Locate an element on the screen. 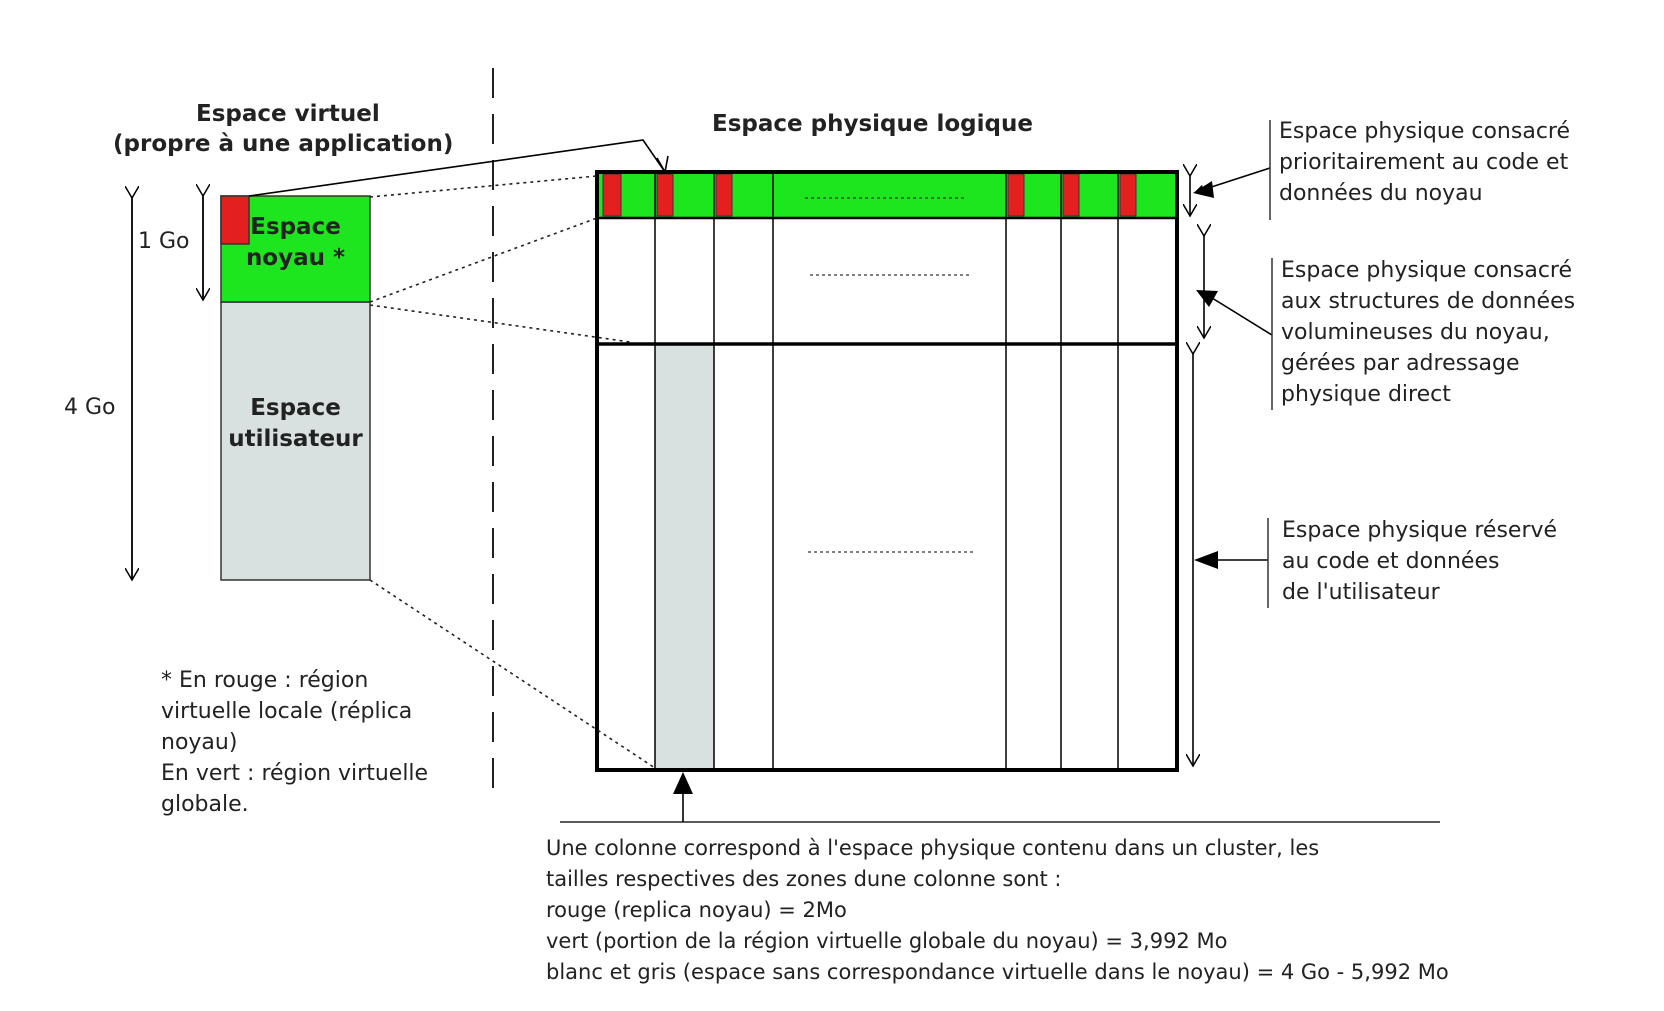  annotation-line: Espace physique réservé is located at coordinates (1420, 530).